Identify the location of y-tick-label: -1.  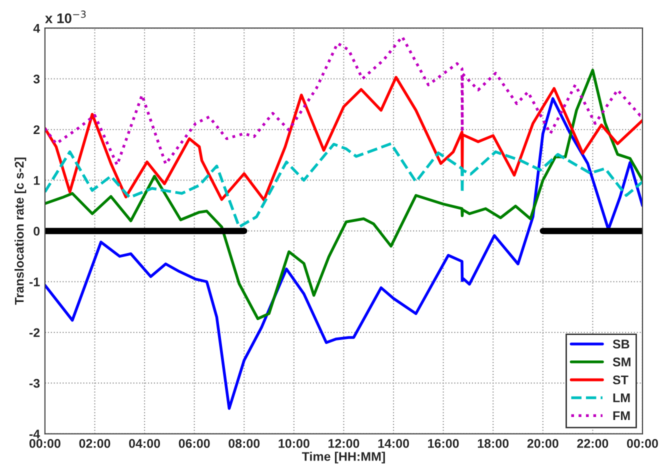
(34, 282).